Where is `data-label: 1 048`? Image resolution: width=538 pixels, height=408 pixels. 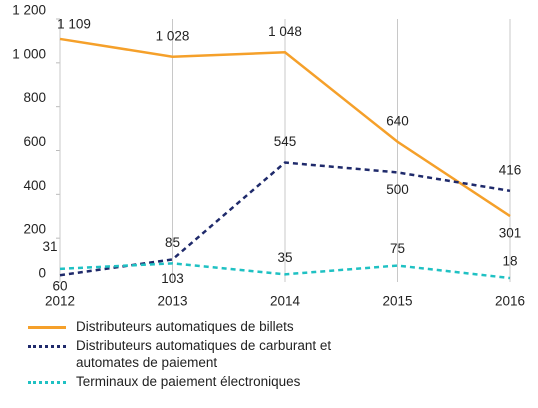 data-label: 1 048 is located at coordinates (285, 31).